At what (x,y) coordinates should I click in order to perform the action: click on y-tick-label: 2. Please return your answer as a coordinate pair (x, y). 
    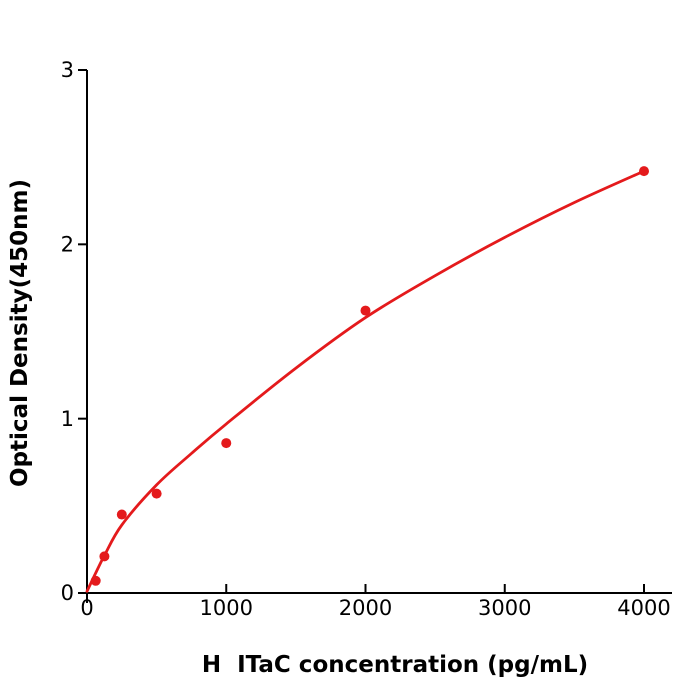
    Looking at the image, I should click on (67, 244).